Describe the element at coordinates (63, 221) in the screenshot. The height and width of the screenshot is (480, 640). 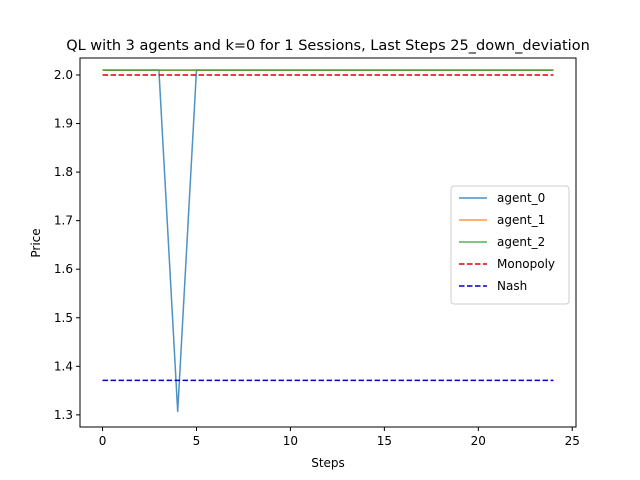
I see `y-tick-label: 1.7` at that location.